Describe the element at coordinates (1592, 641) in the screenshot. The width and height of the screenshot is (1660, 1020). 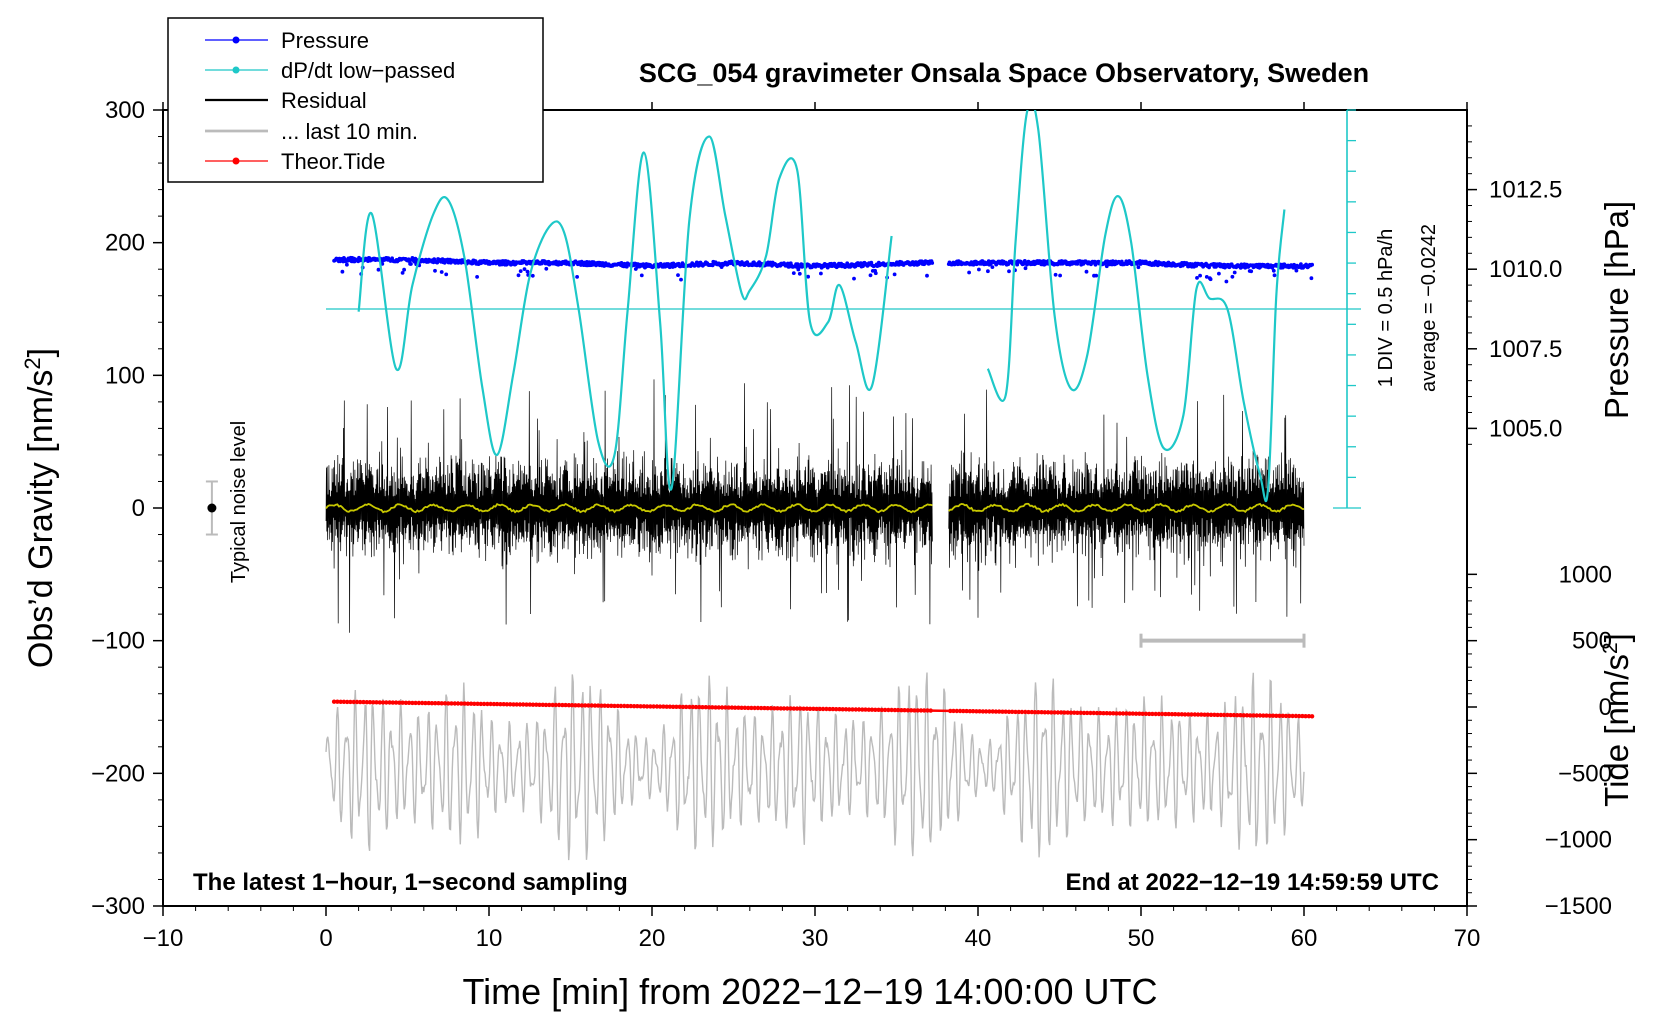
I see `tide-tick-label: 500` at that location.